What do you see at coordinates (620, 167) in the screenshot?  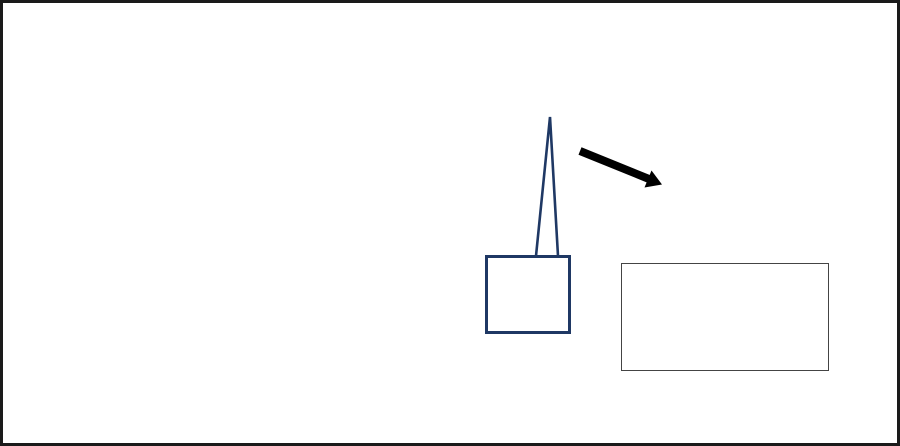 I see `decline-arrow` at bounding box center [620, 167].